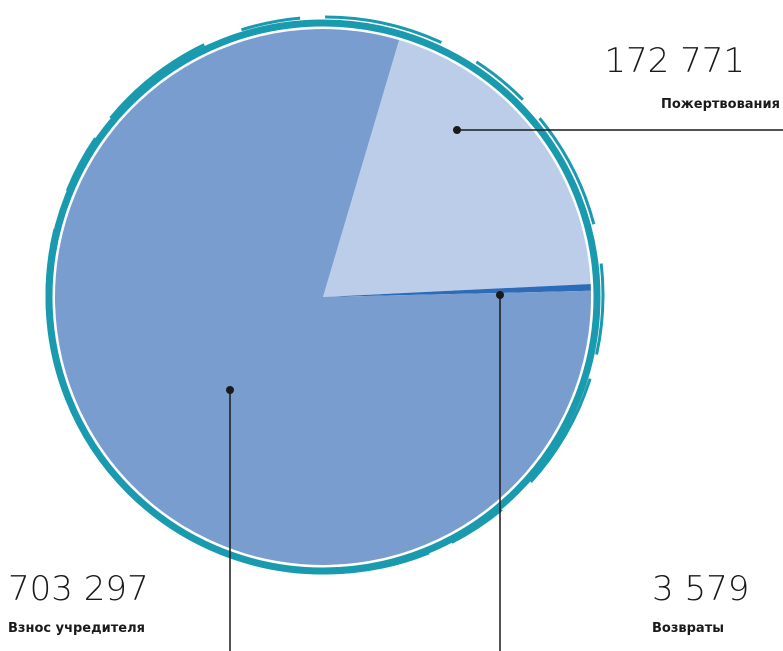  What do you see at coordinates (688, 628) in the screenshot?
I see `category-label: Возвраты` at bounding box center [688, 628].